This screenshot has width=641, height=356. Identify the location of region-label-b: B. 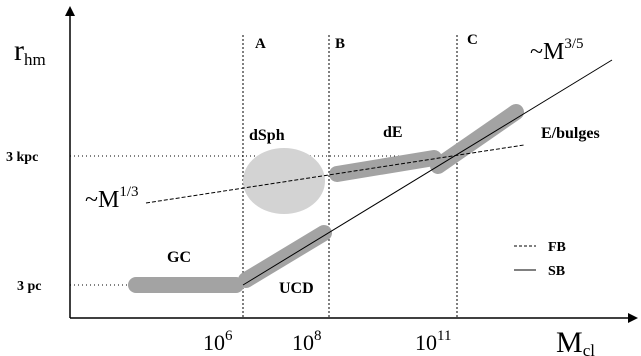
(340, 44).